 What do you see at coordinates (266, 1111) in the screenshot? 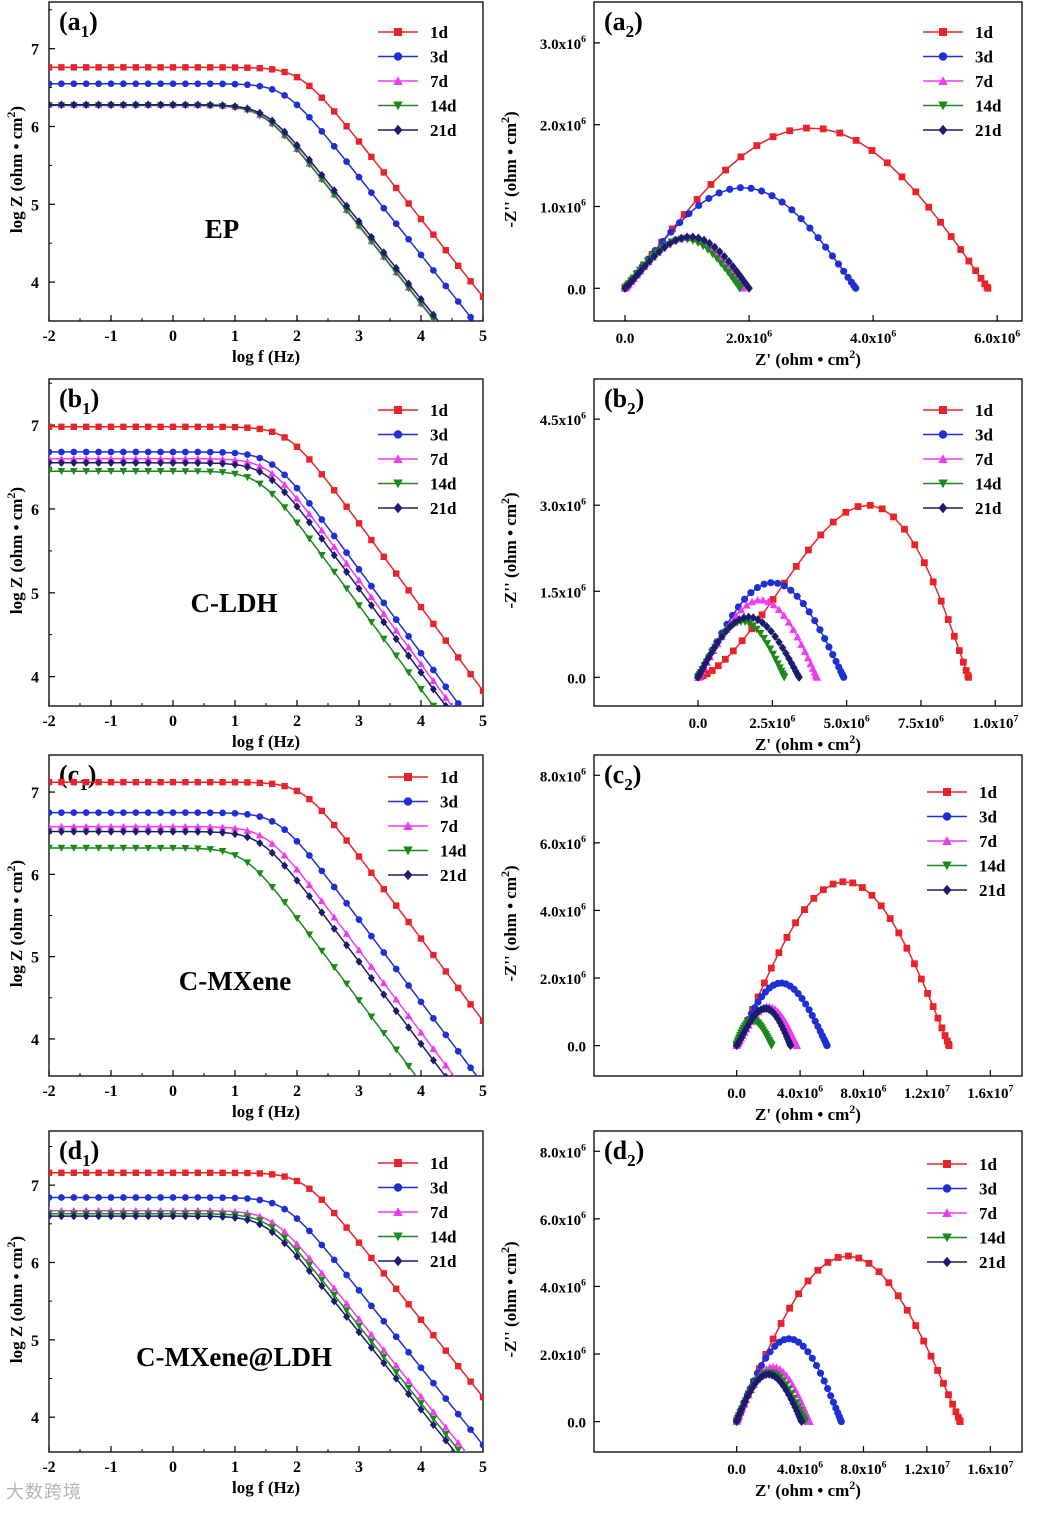
I see `x-axis-label: log f (Hz)` at bounding box center [266, 1111].